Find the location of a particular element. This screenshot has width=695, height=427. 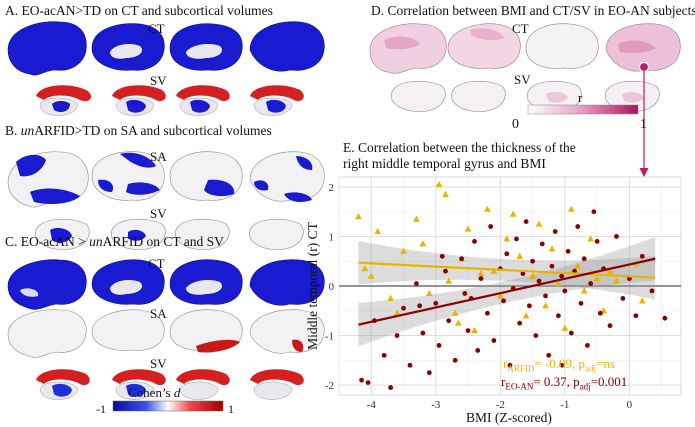

arfid-fit-line is located at coordinates (507, 270).